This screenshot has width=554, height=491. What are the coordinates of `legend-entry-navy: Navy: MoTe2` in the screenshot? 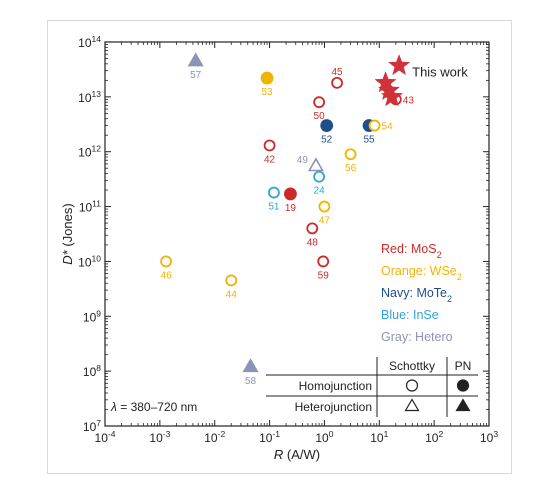 It's located at (416, 295).